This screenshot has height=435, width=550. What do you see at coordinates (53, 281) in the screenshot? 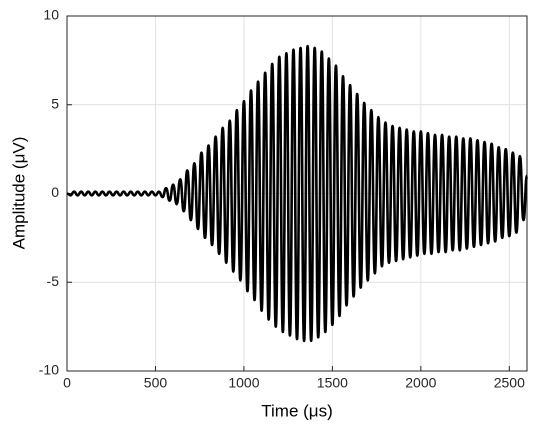
I see `y-tick-label: -5` at bounding box center [53, 281].